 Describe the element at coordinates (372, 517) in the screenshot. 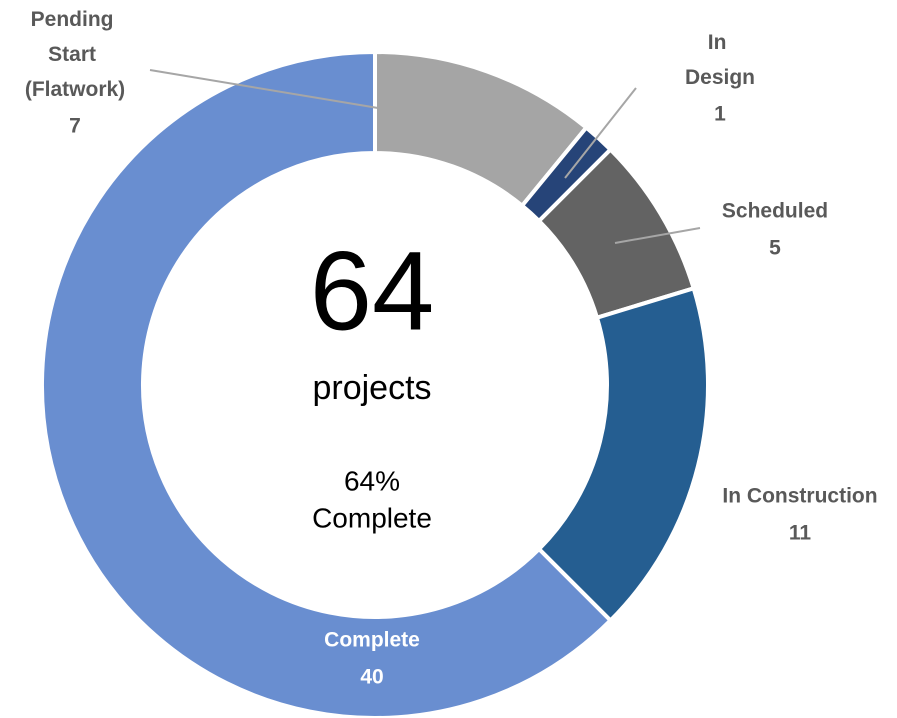

I see `center-percent-caption: Complete` at that location.